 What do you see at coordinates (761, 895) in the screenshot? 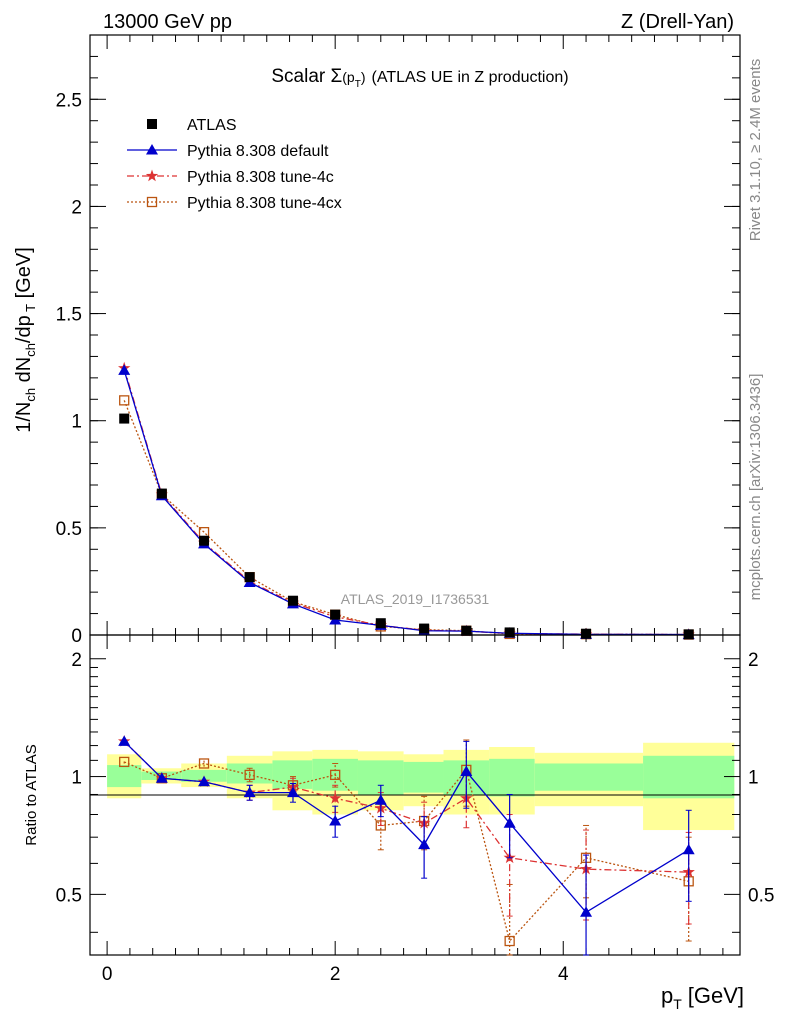
I see `ratio-tick-label-right: 0.5` at bounding box center [761, 895].